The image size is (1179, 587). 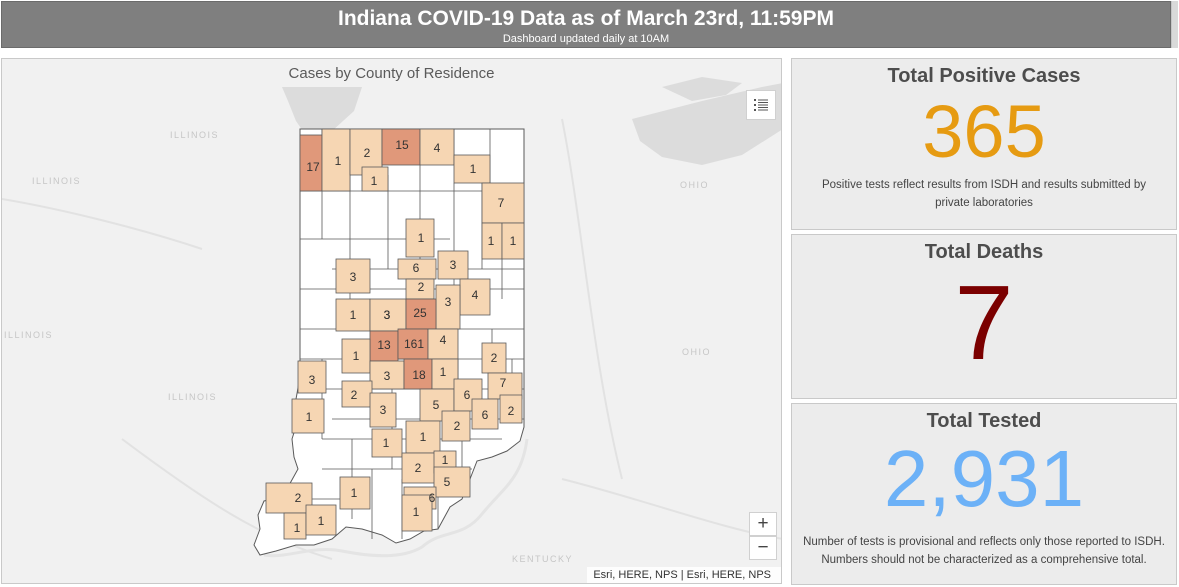 I want to click on county-scott, so click(x=456, y=426).